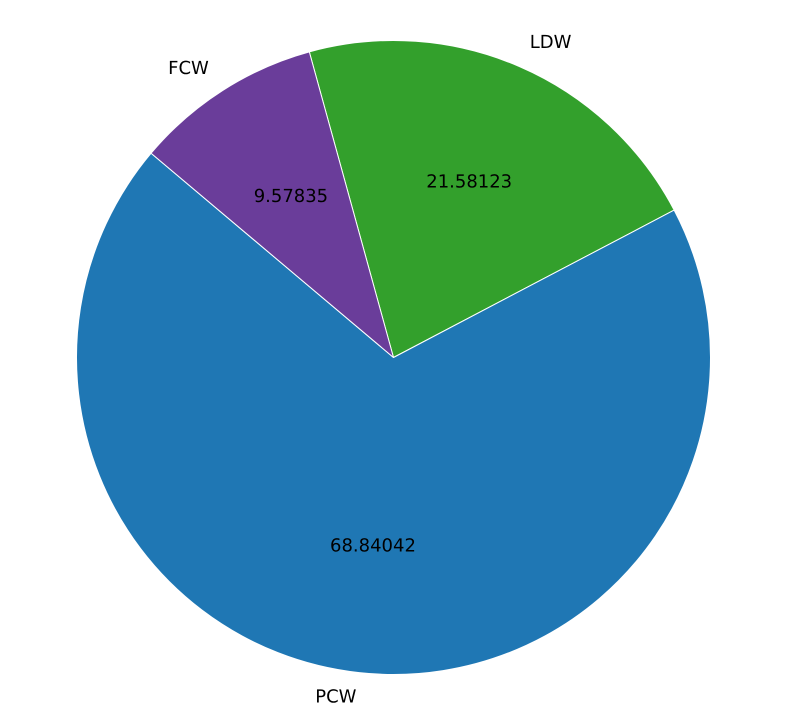 The height and width of the screenshot is (715, 787). Describe the element at coordinates (336, 697) in the screenshot. I see `slice-label: PCW` at that location.